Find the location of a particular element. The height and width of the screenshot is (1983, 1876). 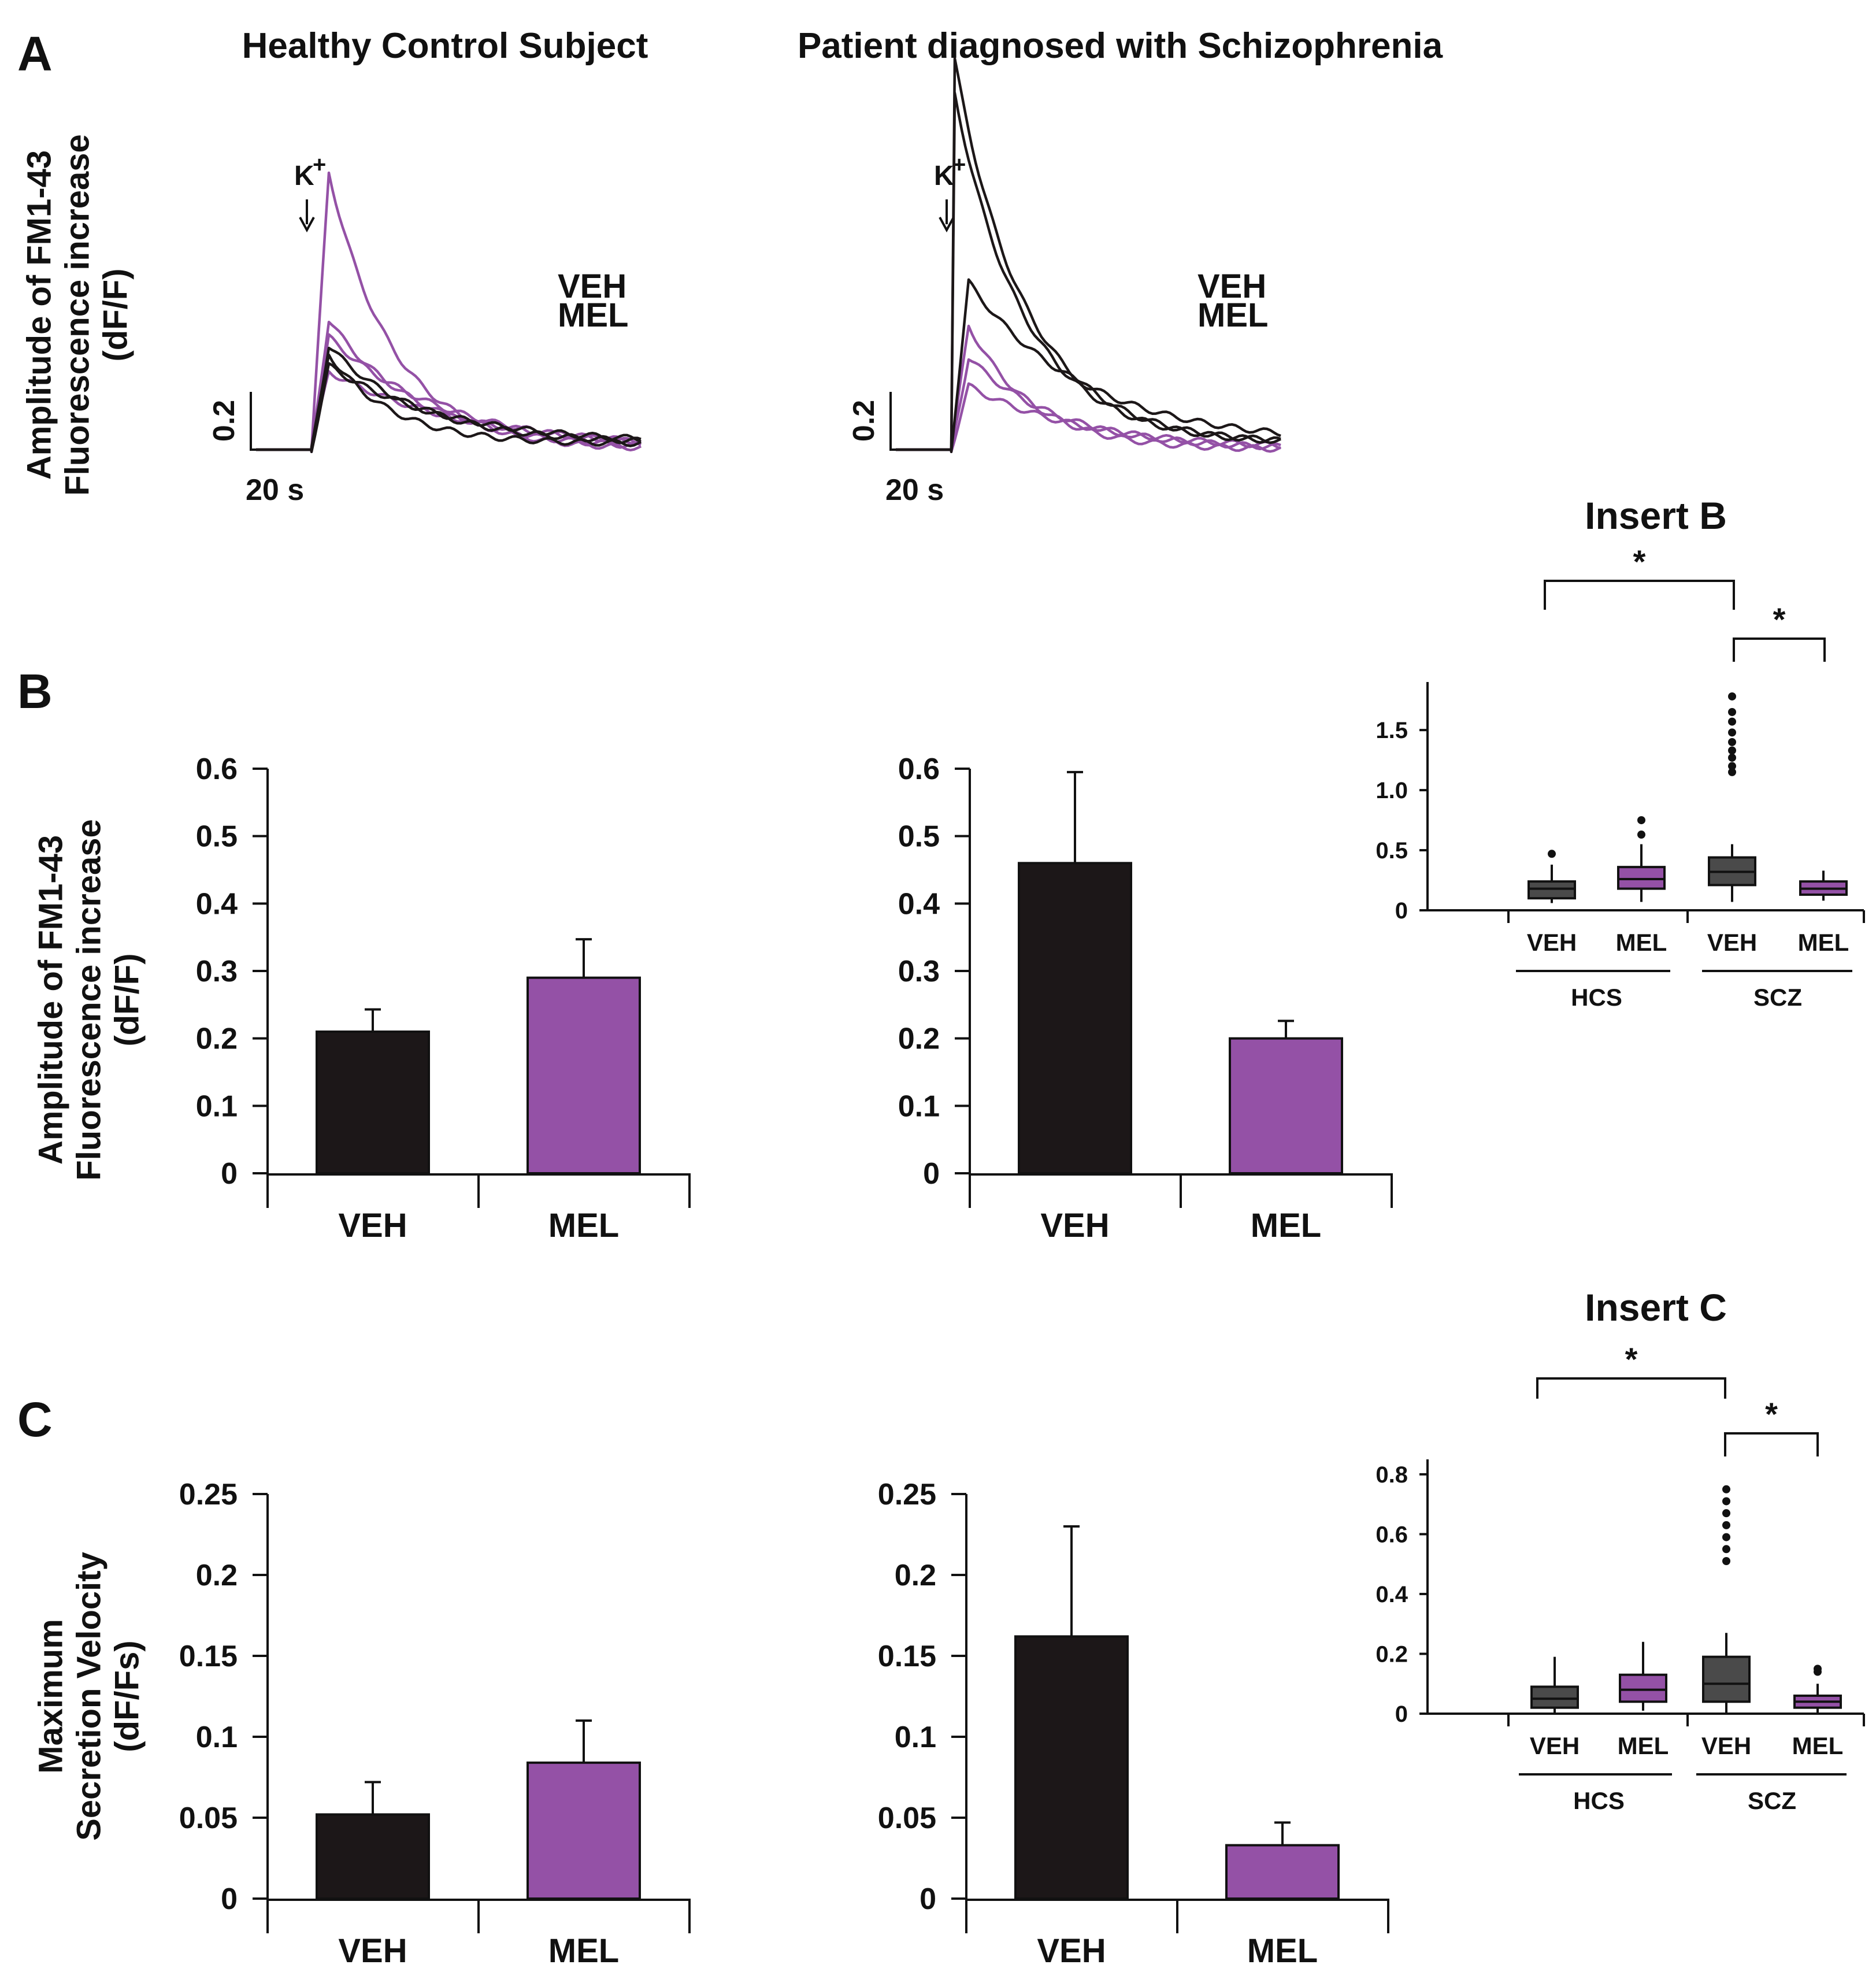

axis-label-a-line: Amplitude of FM1-43 is located at coordinates (39, 315).